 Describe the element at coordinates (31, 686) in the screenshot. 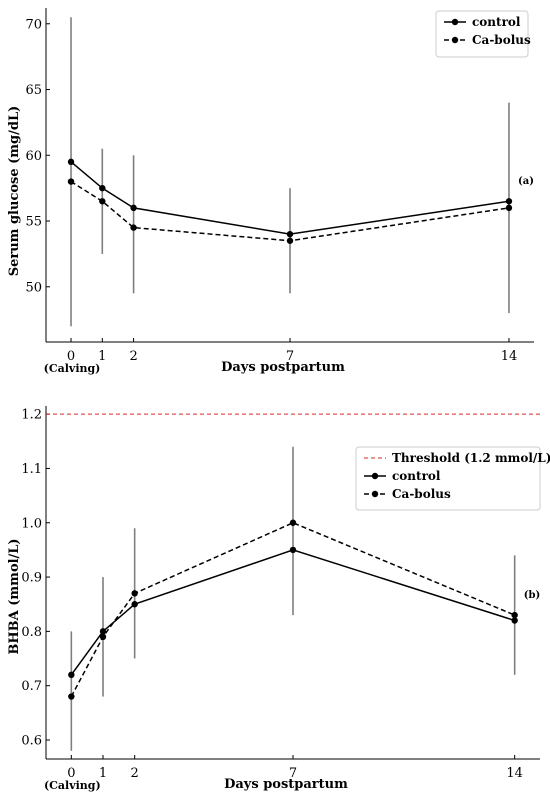

I see `y-tick-label: 0.7` at that location.